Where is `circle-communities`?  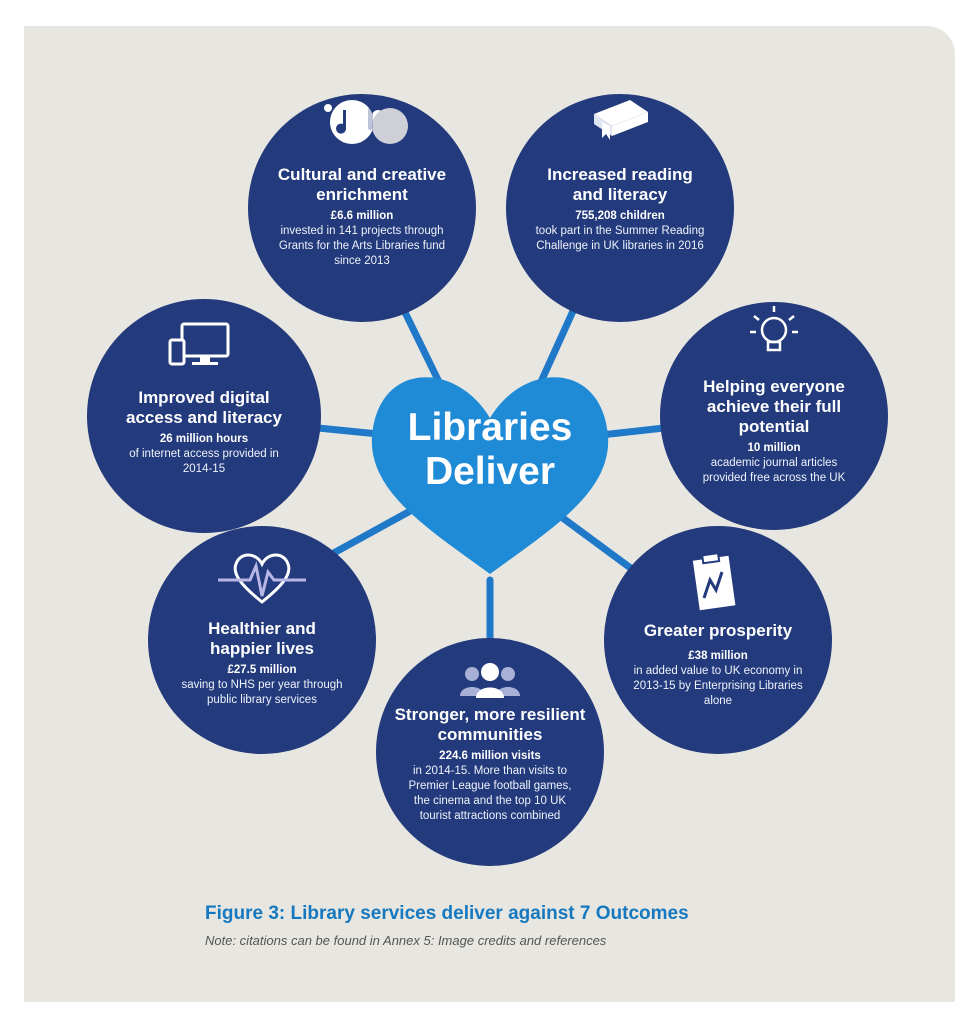 circle-communities is located at coordinates (490, 752).